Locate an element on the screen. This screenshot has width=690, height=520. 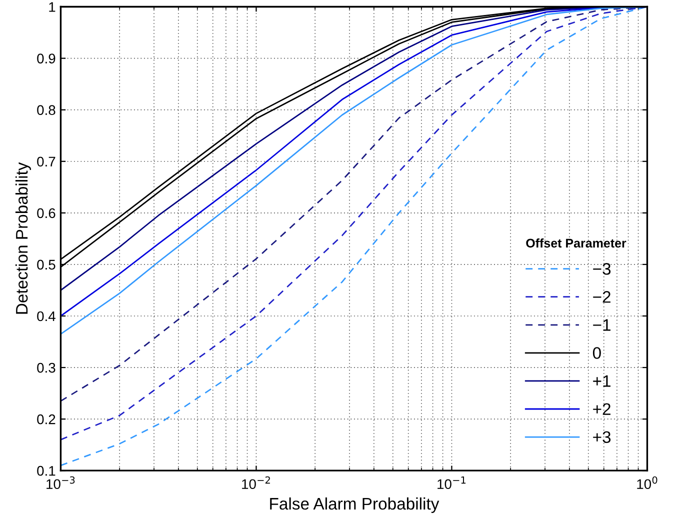
y-tick-label: 0.4 is located at coordinates (46, 316).